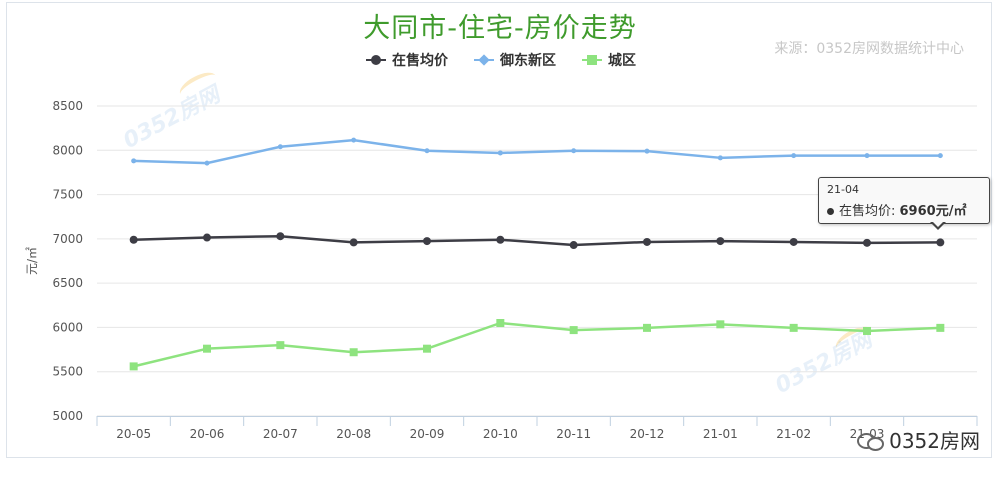 This screenshot has width=1000, height=480. What do you see at coordinates (420, 61) in the screenshot?
I see `legend-label-avg: 在售均价` at bounding box center [420, 61].